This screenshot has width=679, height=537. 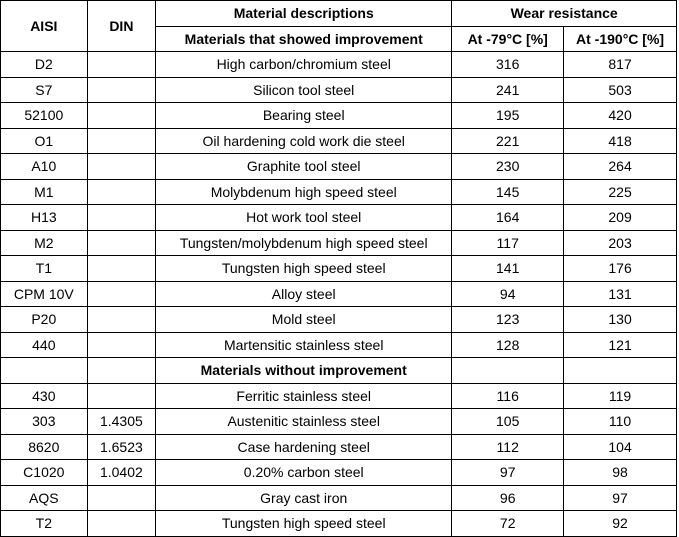 What do you see at coordinates (44, 497) in the screenshot?
I see `cell-aisi: AQS` at bounding box center [44, 497].